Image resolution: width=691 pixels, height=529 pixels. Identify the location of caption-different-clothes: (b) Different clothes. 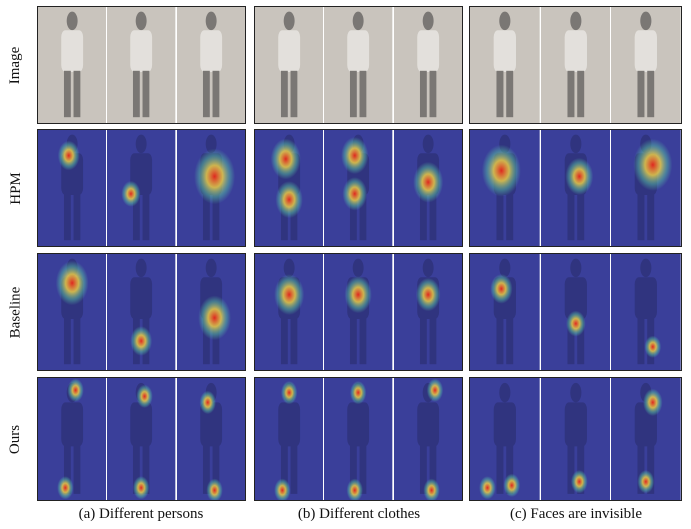
(359, 514).